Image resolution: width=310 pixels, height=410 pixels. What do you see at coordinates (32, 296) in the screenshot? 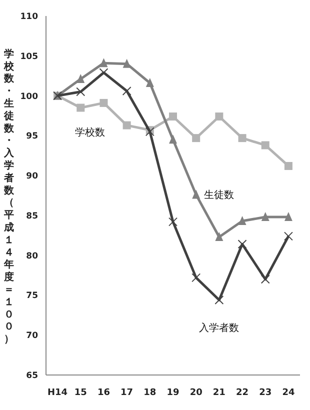
I see `y-tick-label: 75` at bounding box center [32, 296].